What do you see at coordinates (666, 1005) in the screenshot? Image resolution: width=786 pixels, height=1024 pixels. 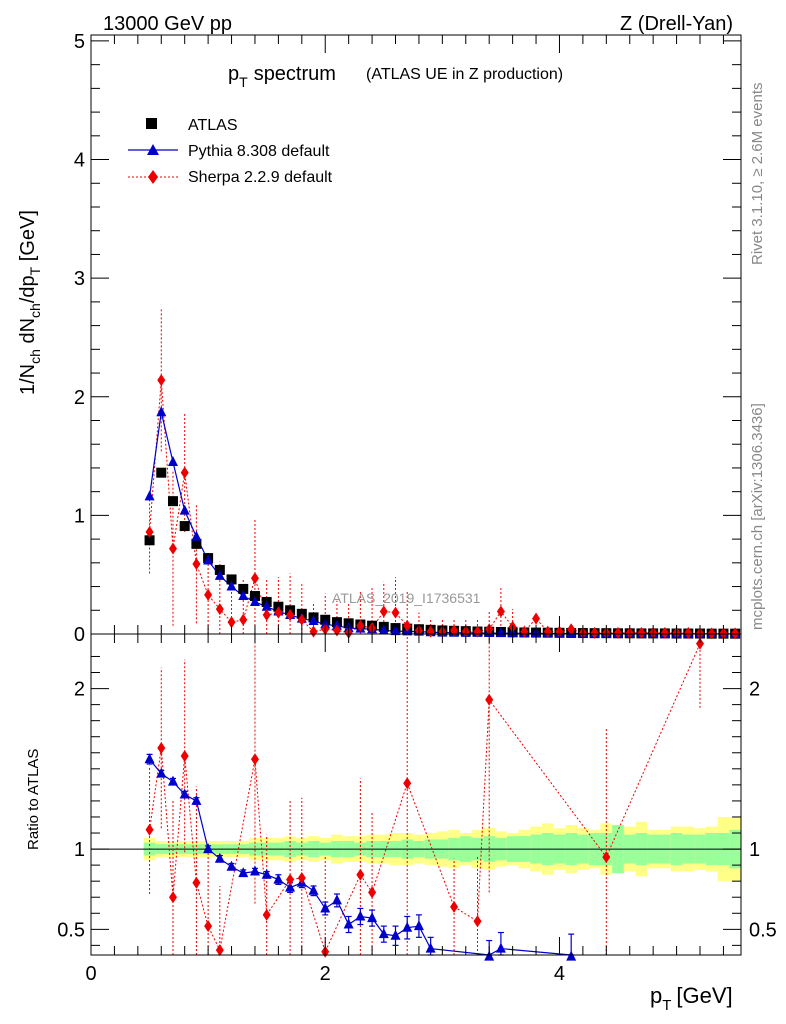 I see `x-axis-label-sub: T` at bounding box center [666, 1005].